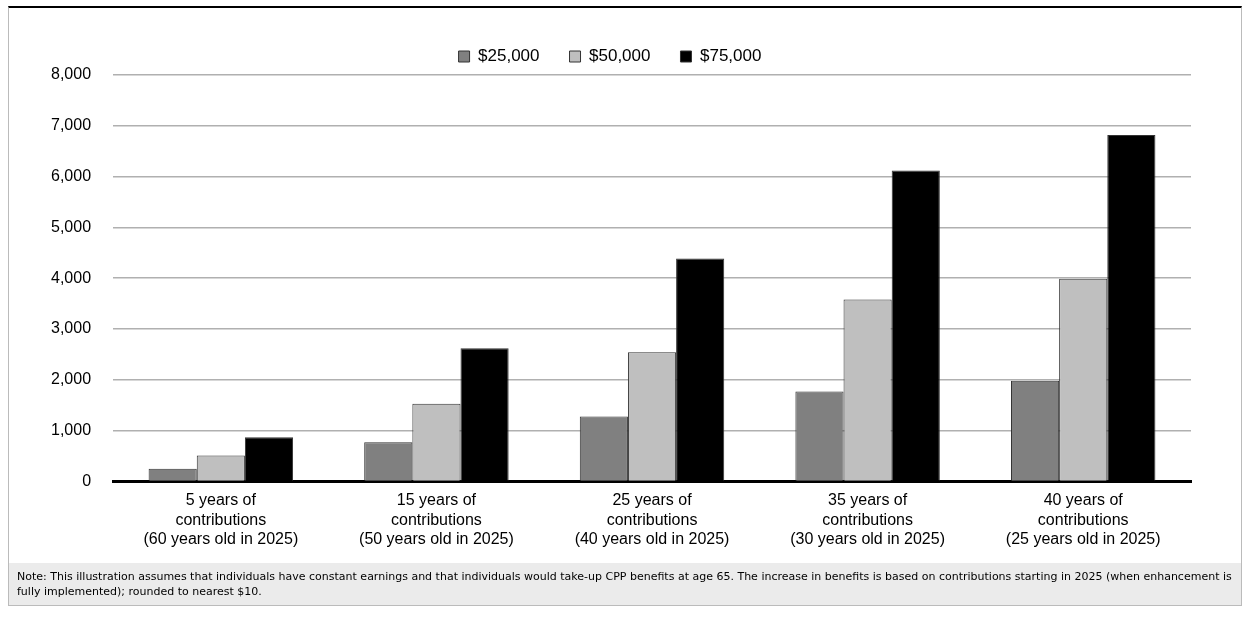  What do you see at coordinates (221, 519) in the screenshot?
I see `x-tick-label: 5 years of contributions (60 years old in 2025)` at bounding box center [221, 519].